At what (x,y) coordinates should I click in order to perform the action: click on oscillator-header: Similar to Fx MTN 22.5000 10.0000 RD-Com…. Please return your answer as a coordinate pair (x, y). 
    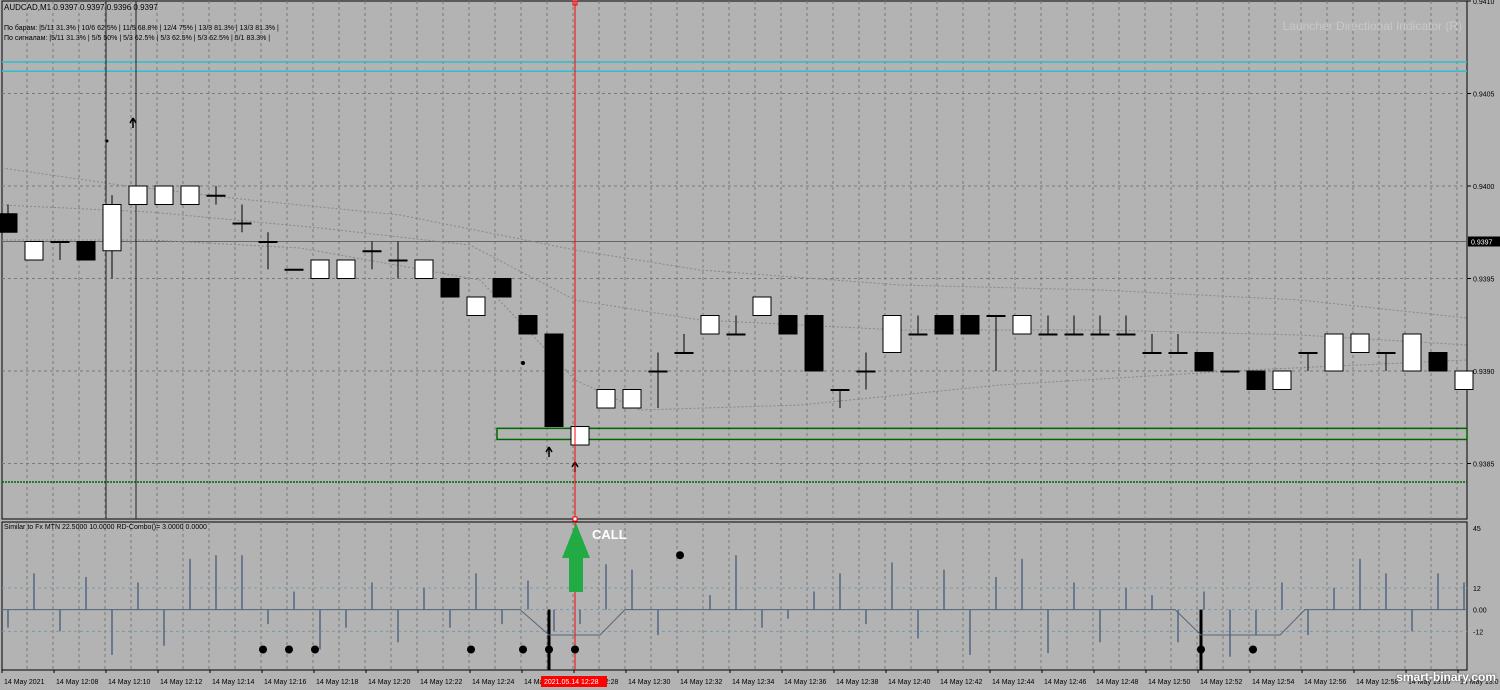
    Looking at the image, I should click on (105, 527).